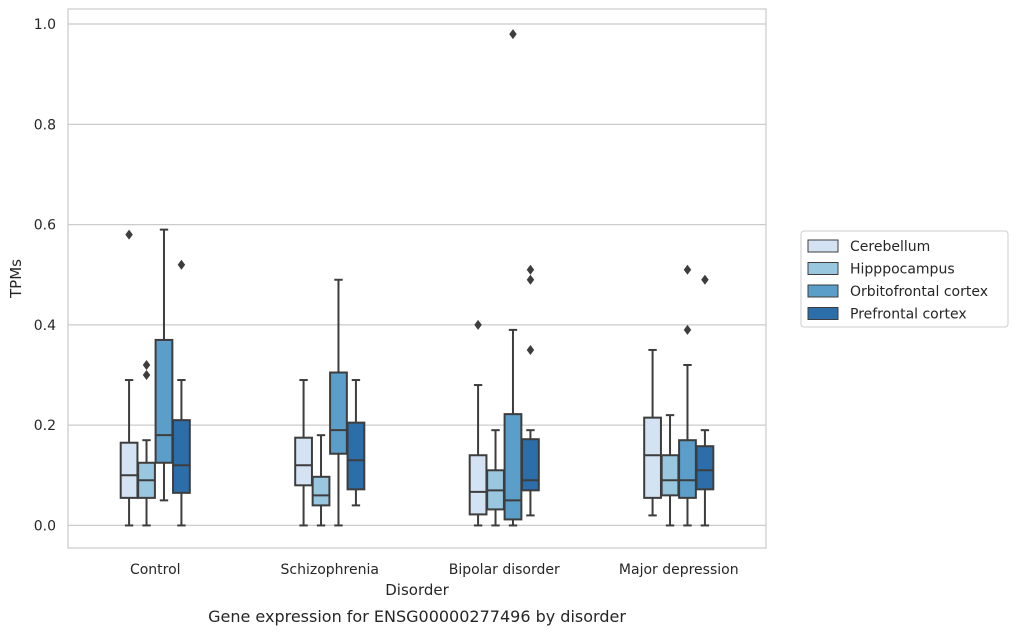 The width and height of the screenshot is (1018, 634). I want to click on legend-label: Prefrontal cortex, so click(908, 315).